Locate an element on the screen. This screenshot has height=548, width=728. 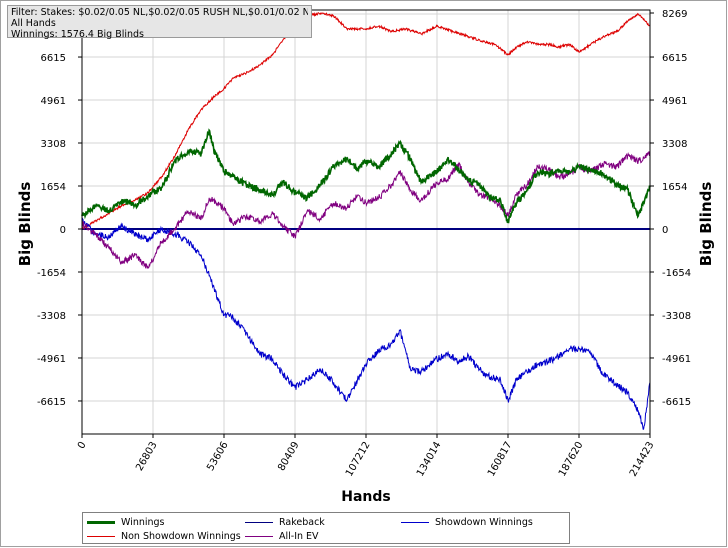
y-tick-label-left: 3308 is located at coordinates (53, 144).